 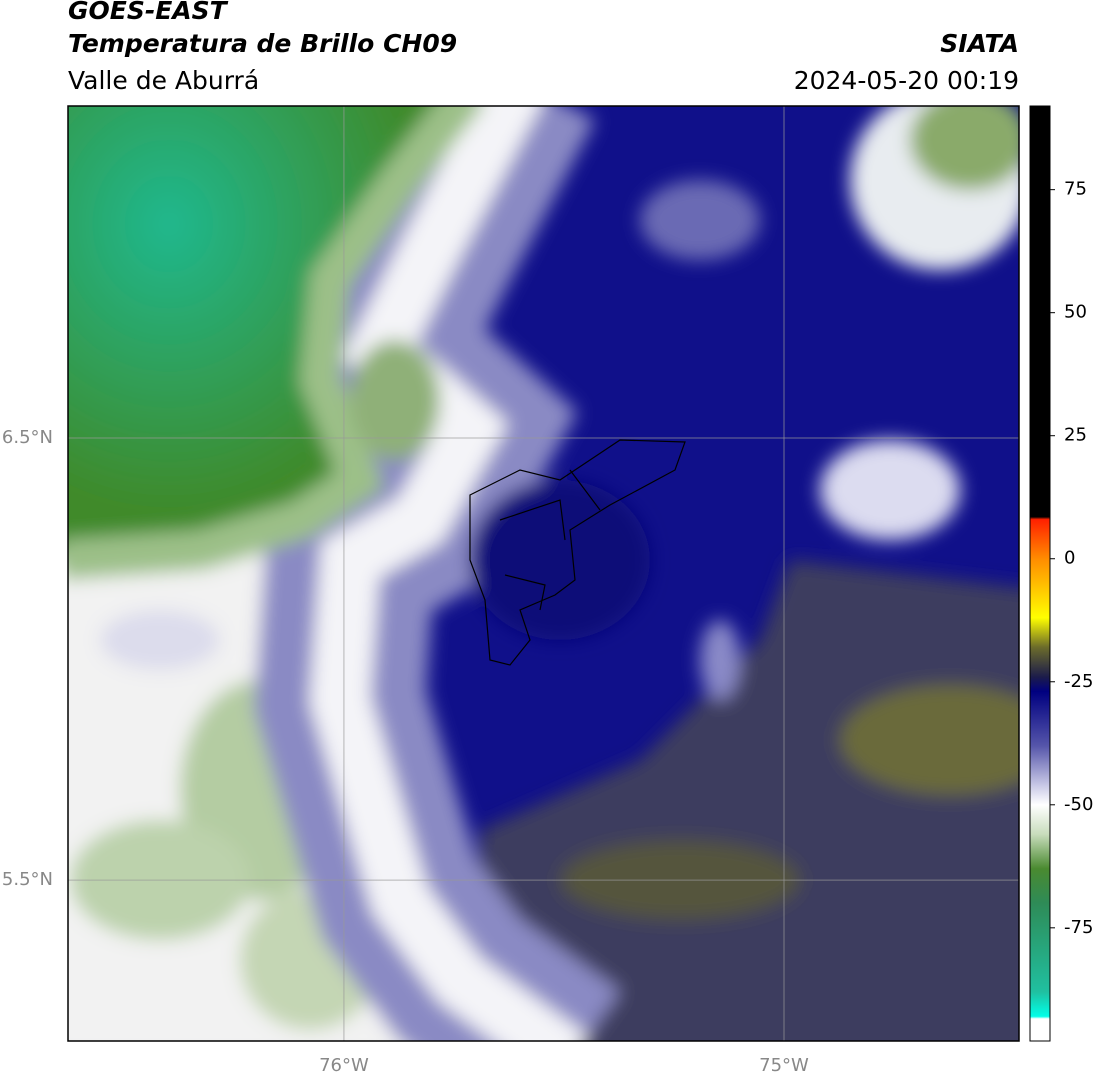 What do you see at coordinates (1075, 435) in the screenshot?
I see `colorbar-tick-label: 25` at bounding box center [1075, 435].